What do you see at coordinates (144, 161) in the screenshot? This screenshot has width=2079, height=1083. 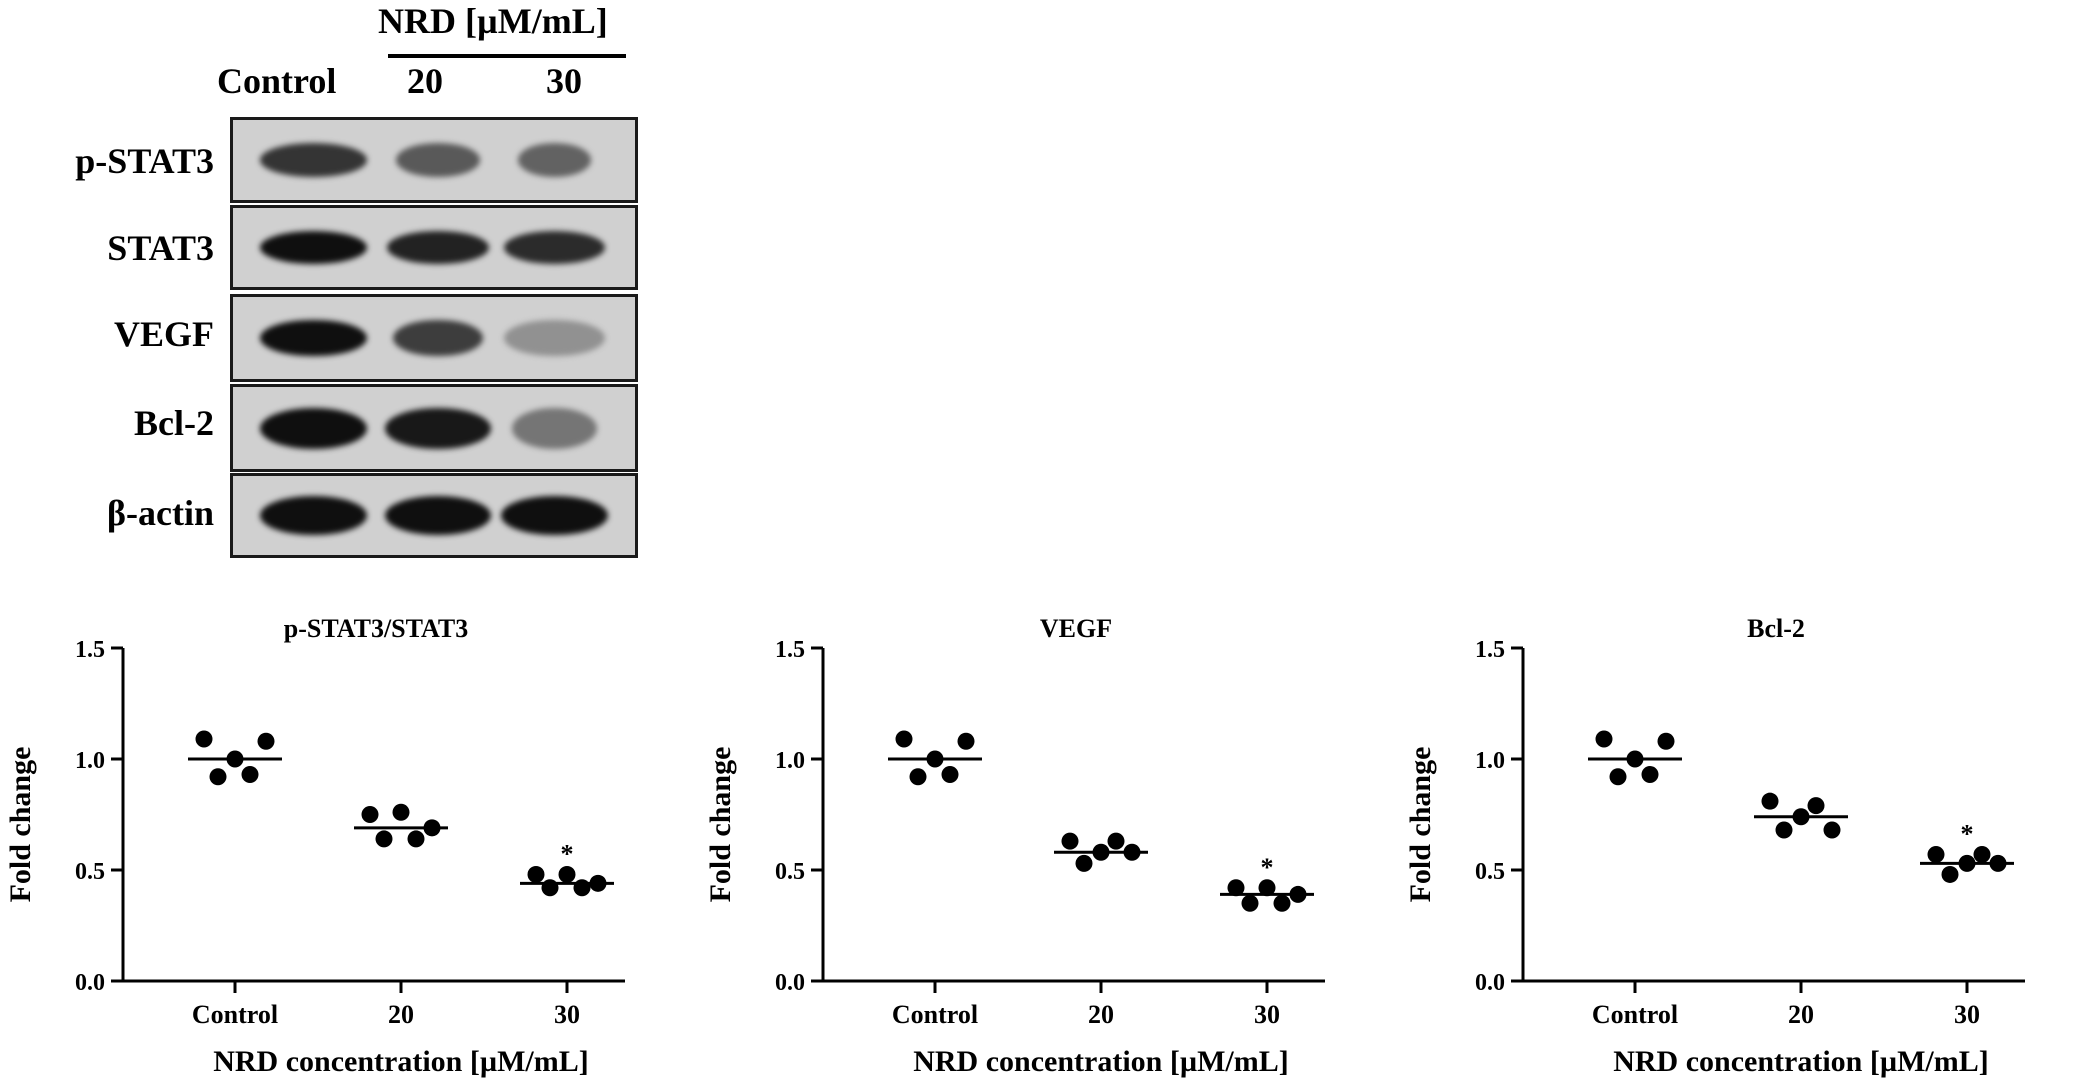 I see `blot-row-label: p-STAT3` at bounding box center [144, 161].